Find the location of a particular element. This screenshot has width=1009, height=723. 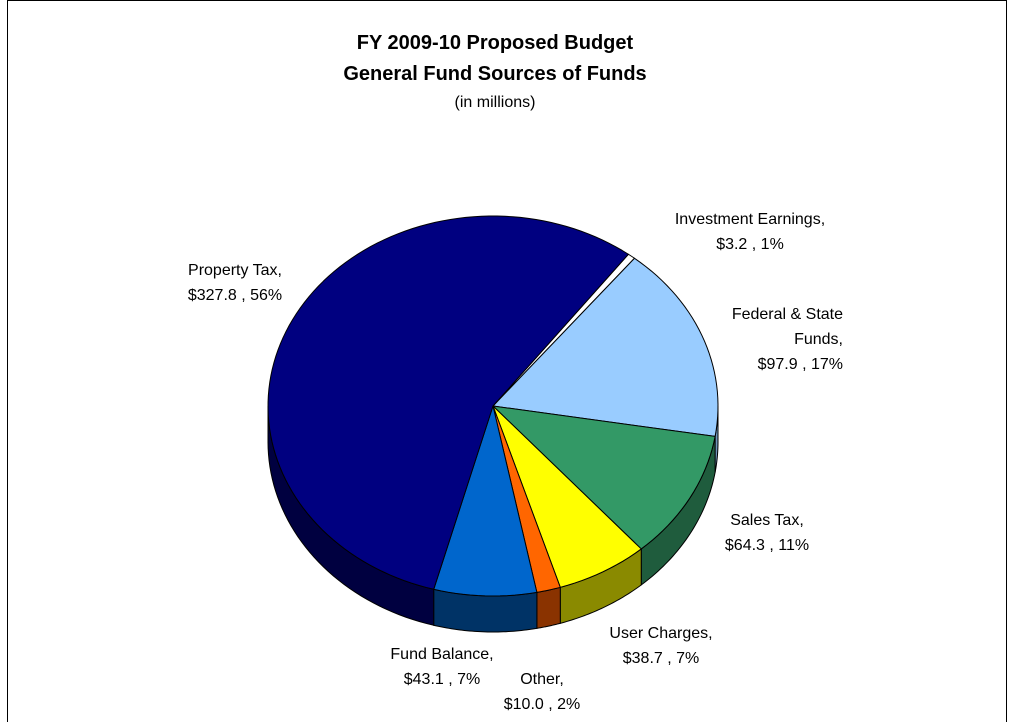

chart-units-note: (in millions) is located at coordinates (495, 102).